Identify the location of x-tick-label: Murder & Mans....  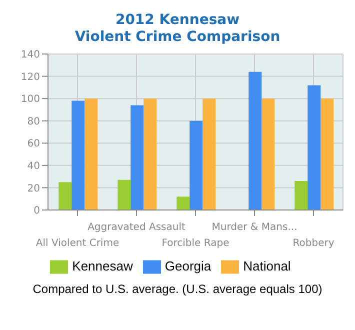
(255, 227).